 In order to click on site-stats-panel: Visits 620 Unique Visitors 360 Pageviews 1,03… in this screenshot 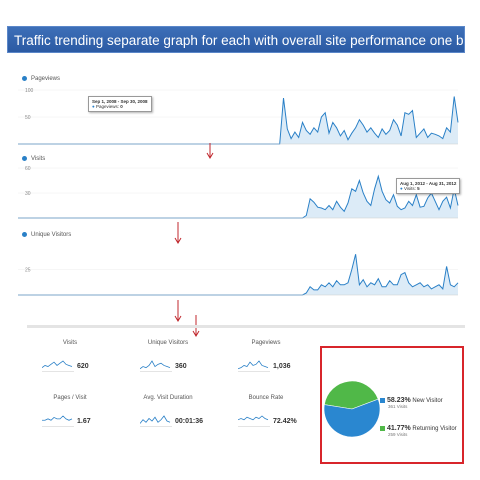, I will do `click(175, 393)`.